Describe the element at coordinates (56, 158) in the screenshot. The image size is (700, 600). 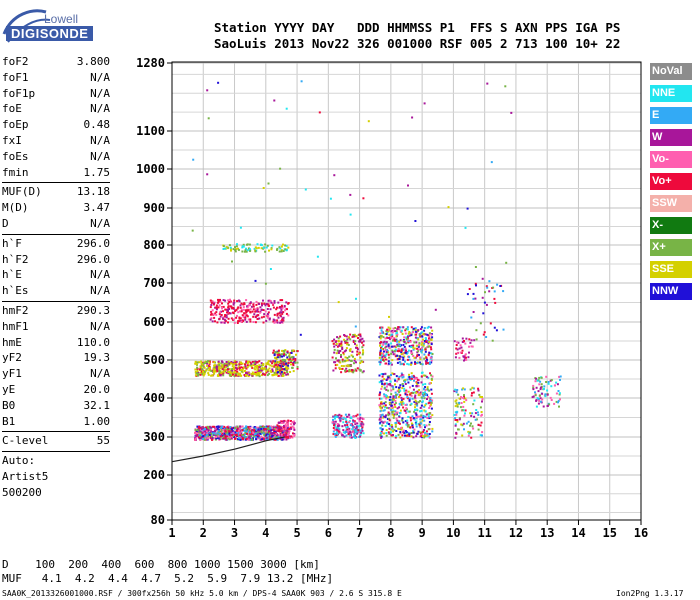
I see `param-row: foEs N/A` at that location.